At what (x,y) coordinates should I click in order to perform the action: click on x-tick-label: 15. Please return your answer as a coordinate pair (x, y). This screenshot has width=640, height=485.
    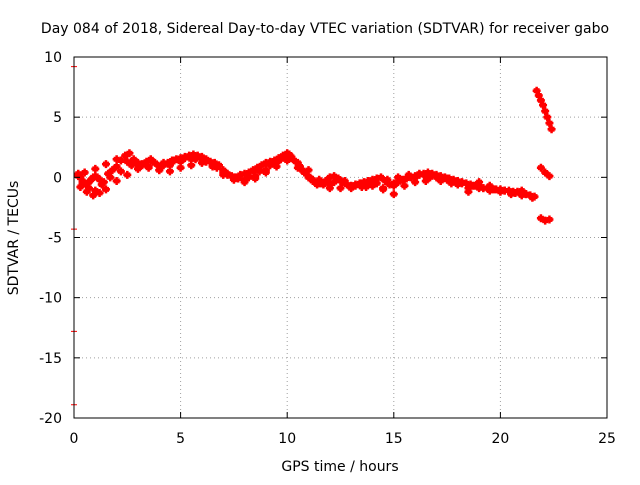
    Looking at the image, I should click on (394, 439).